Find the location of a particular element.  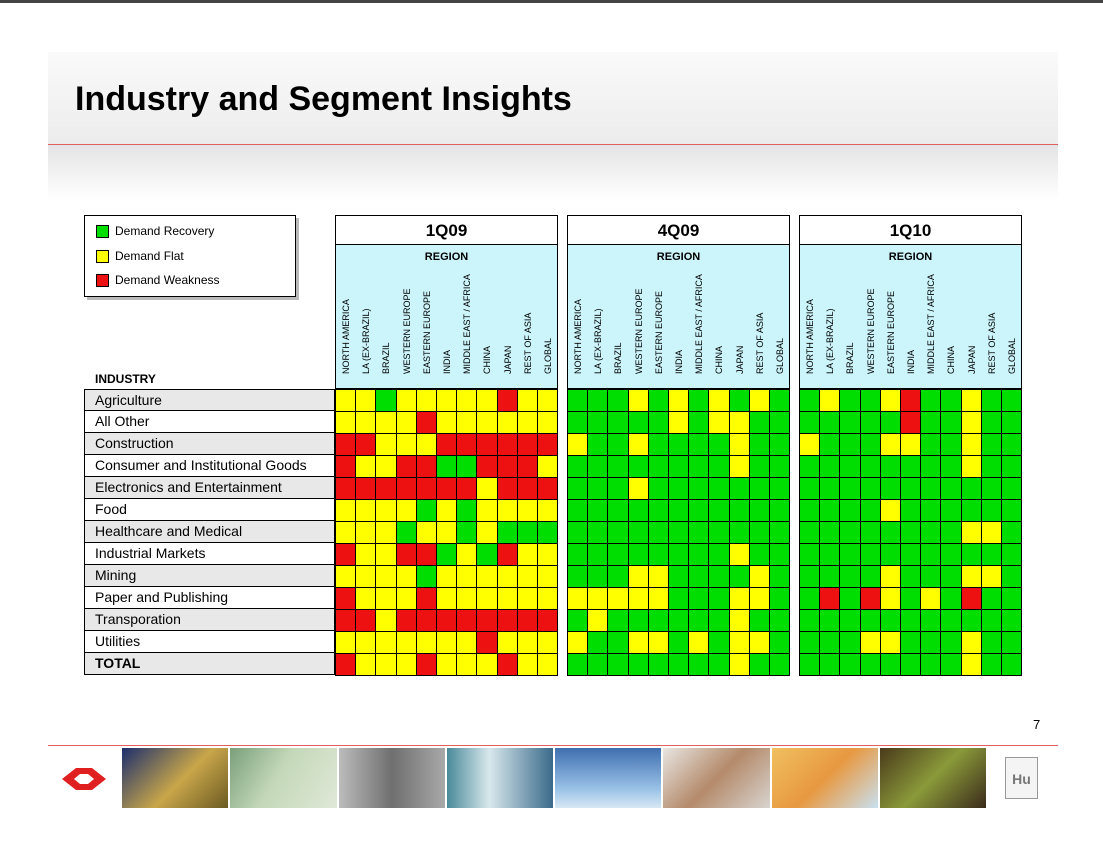

legend-item-recovery: Demand Recovery is located at coordinates (155, 231).